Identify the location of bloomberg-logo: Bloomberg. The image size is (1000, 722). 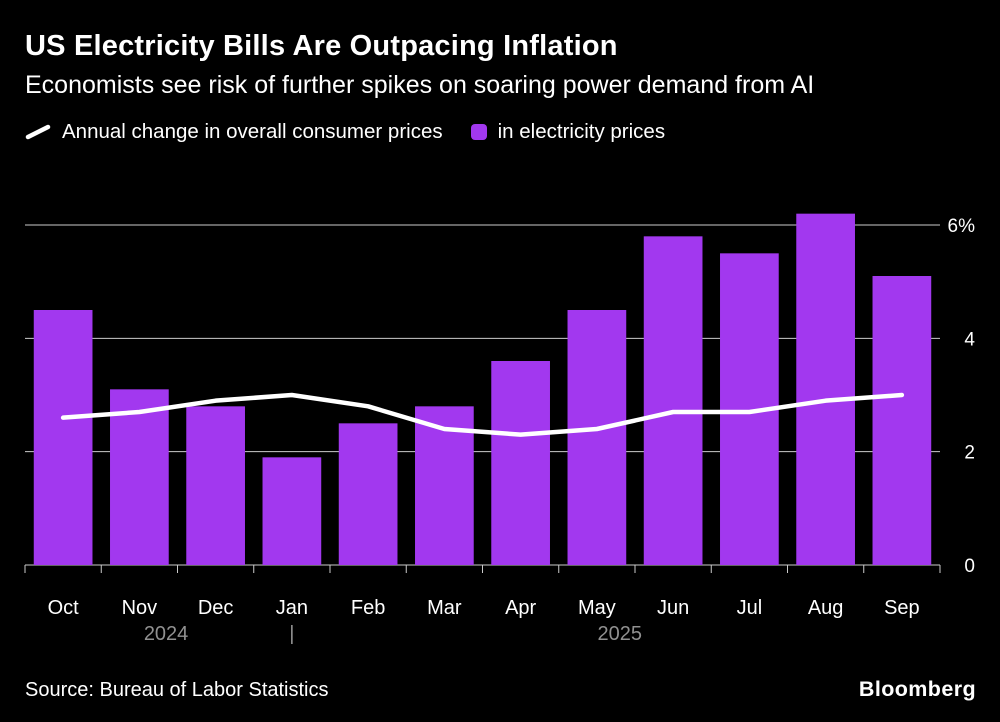
(917, 689).